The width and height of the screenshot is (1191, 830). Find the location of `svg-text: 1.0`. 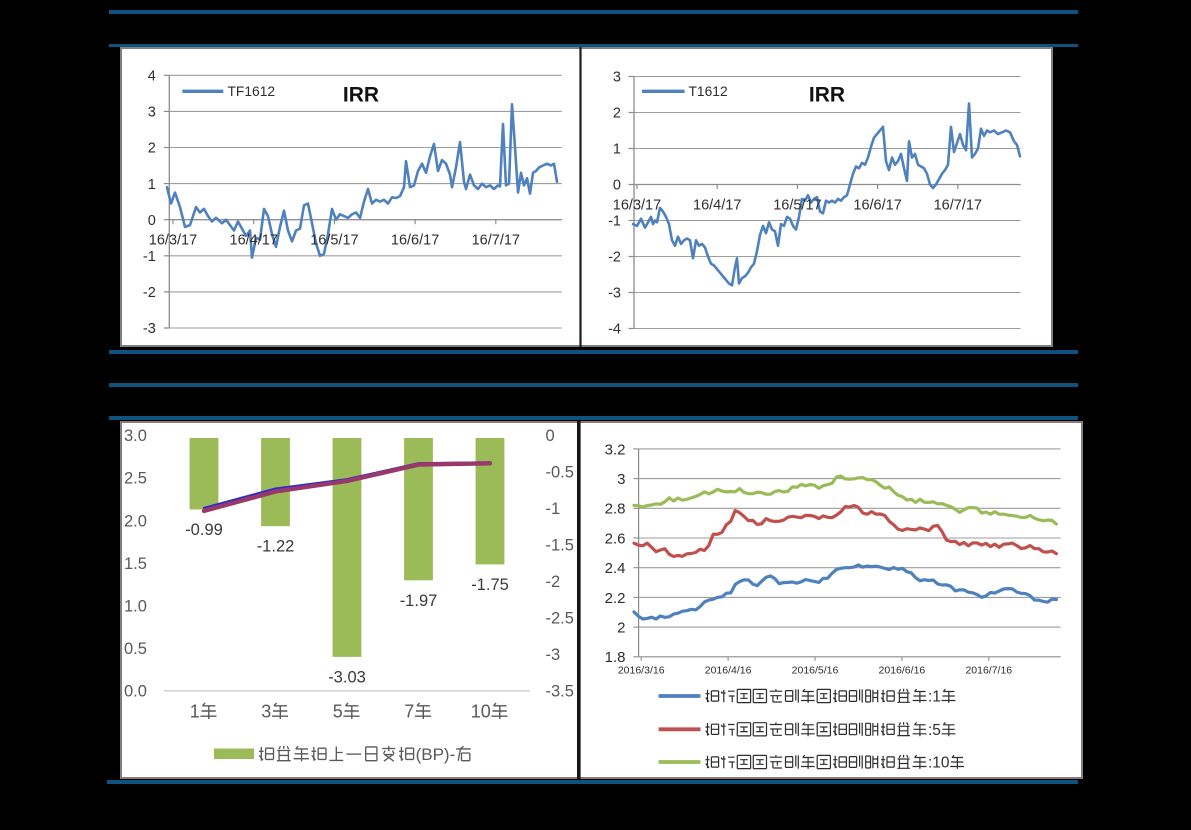

svg-text: 1.0 is located at coordinates (135, 607).